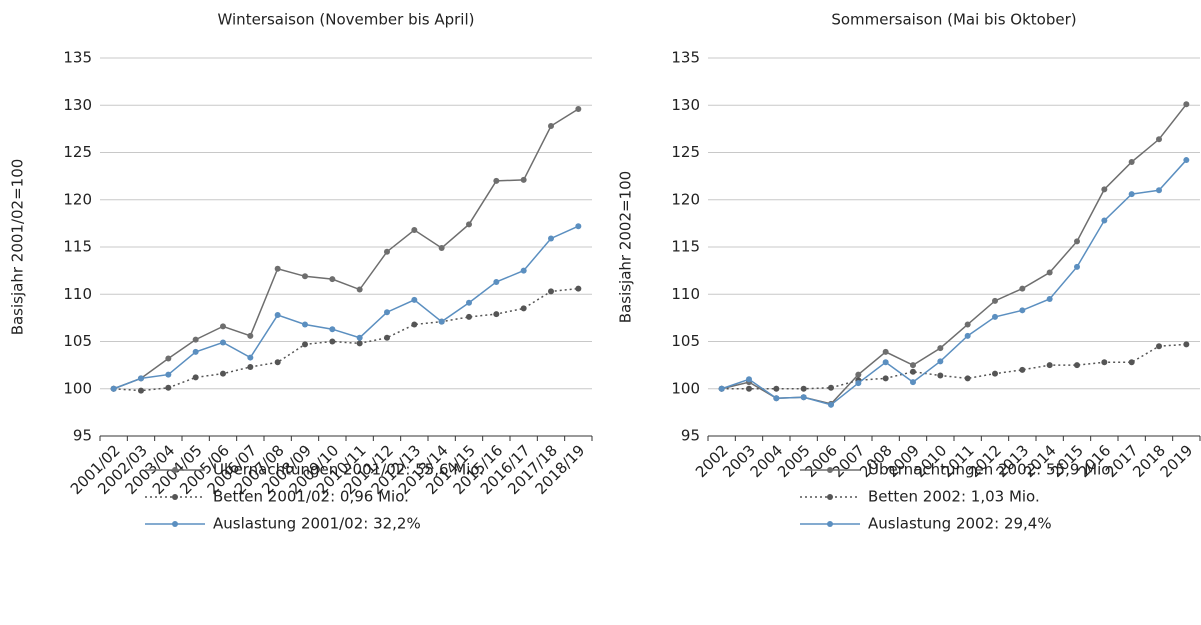 Image resolution: width=1201 pixels, height=625 pixels. I want to click on chart-title: Sommersaison (Mai bis Oktober), so click(953, 20).